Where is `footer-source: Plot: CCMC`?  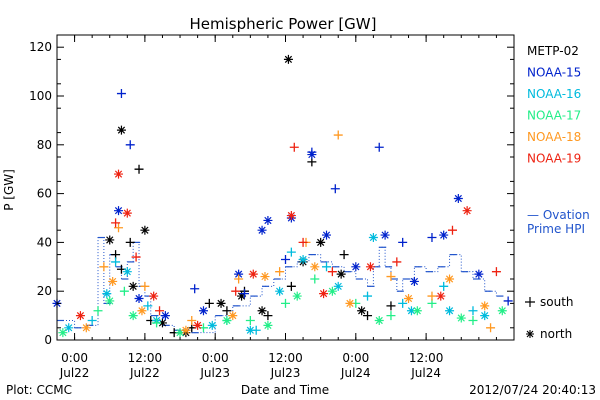 footer-source: Plot: CCMC is located at coordinates (39, 390).